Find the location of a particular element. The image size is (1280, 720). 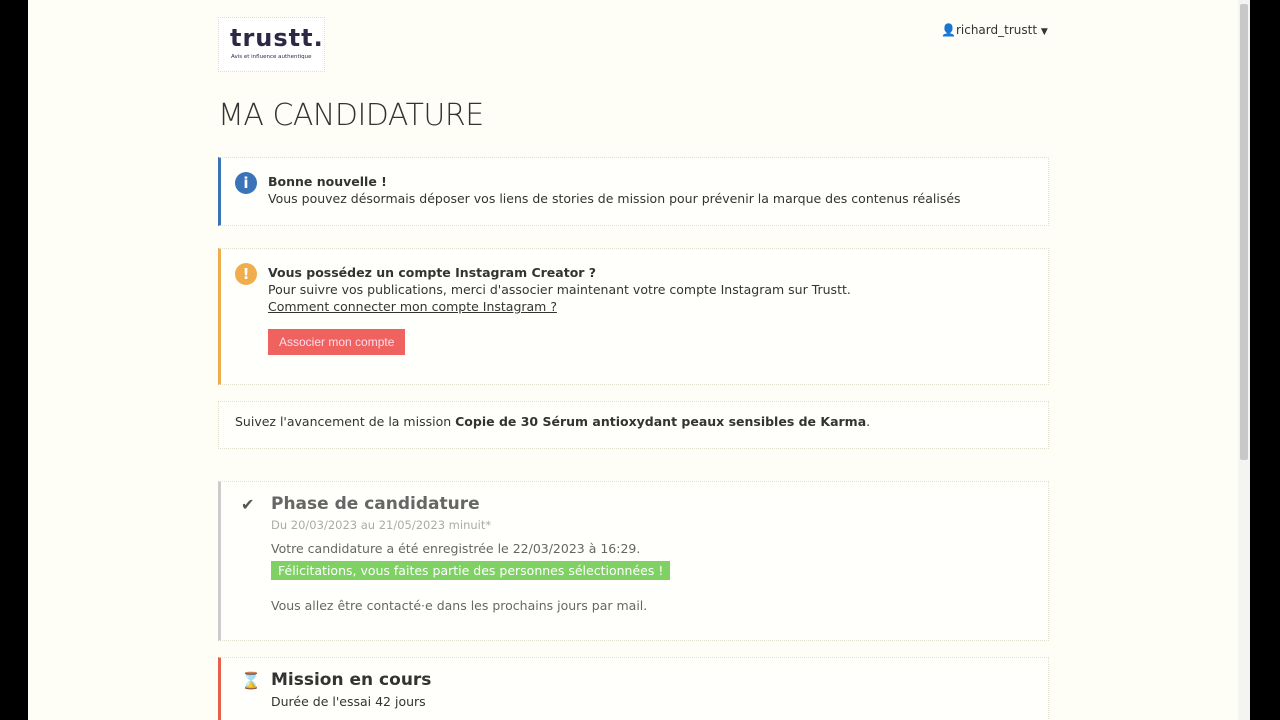

username: richard_trustt is located at coordinates (996, 30).